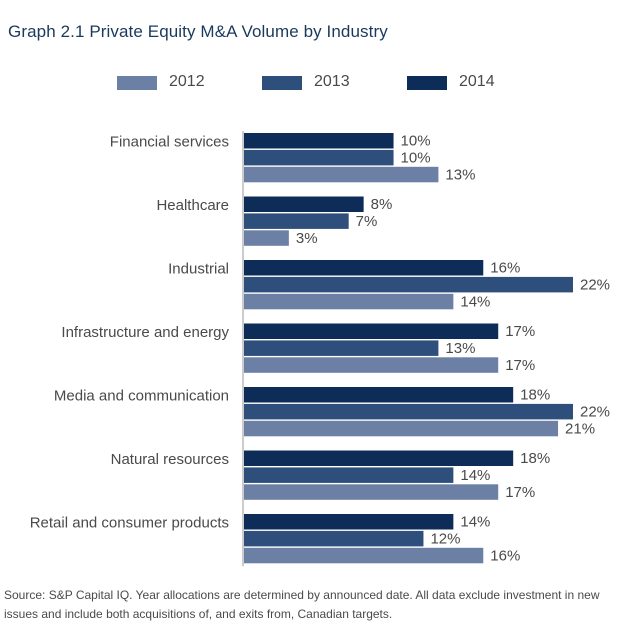  Describe the element at coordinates (379, 458) in the screenshot. I see `bar-natural-resources-2014` at that location.